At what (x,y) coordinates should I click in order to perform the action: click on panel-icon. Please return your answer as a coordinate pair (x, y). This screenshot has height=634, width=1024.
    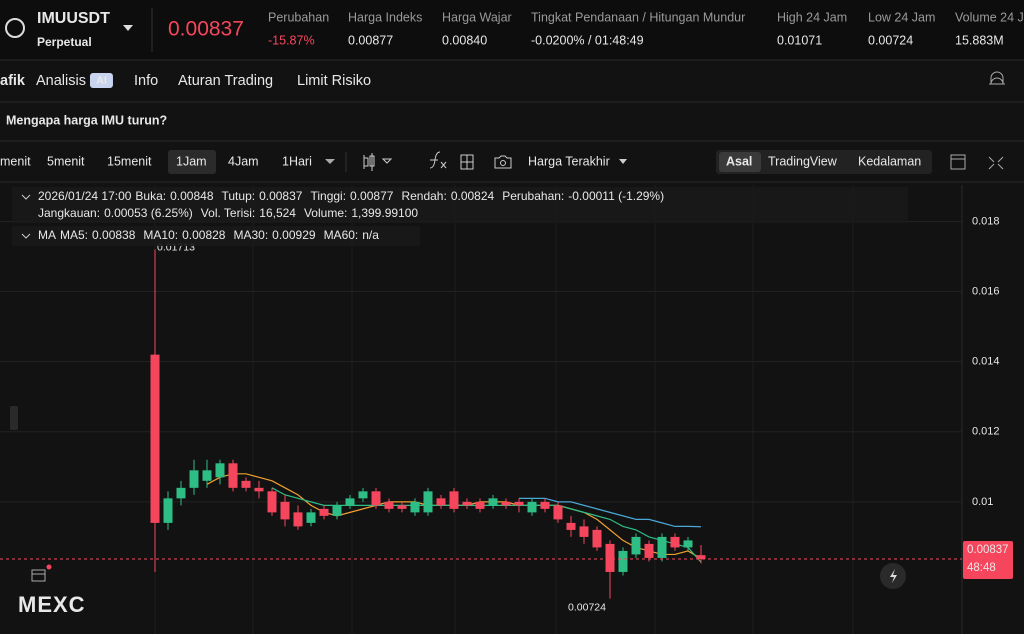
    Looking at the image, I should click on (958, 162).